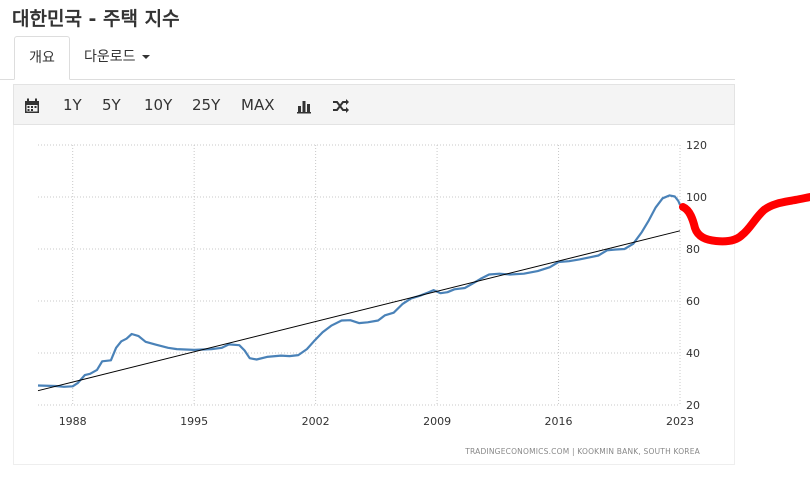 This screenshot has height=478, width=810. Describe the element at coordinates (32, 105) in the screenshot. I see `calendar-icon` at that location.